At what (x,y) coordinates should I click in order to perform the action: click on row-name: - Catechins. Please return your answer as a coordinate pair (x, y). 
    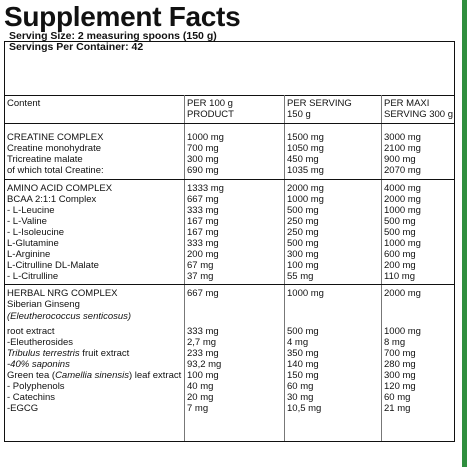
    Looking at the image, I should click on (31, 397).